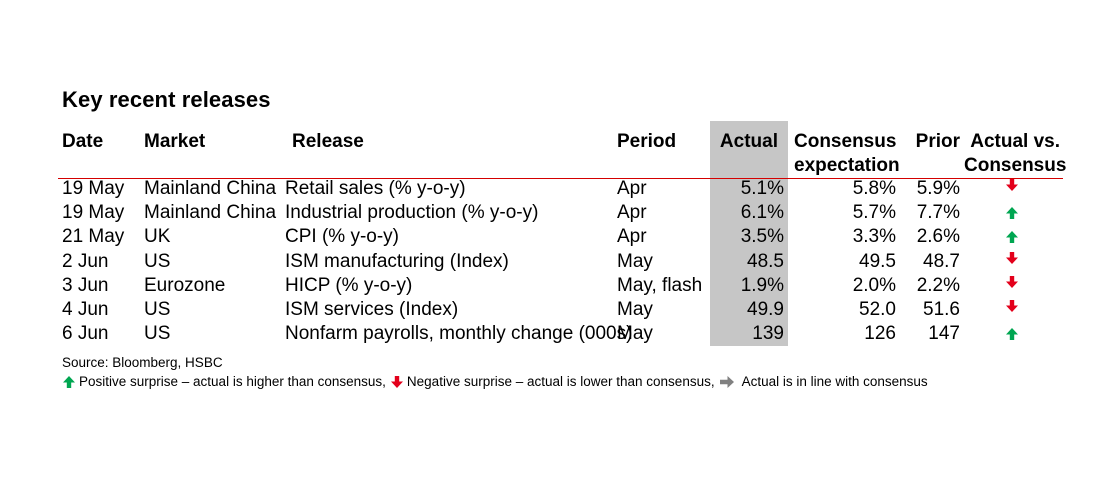  What do you see at coordinates (166, 99) in the screenshot?
I see `table-title: Key recent releases` at bounding box center [166, 99].